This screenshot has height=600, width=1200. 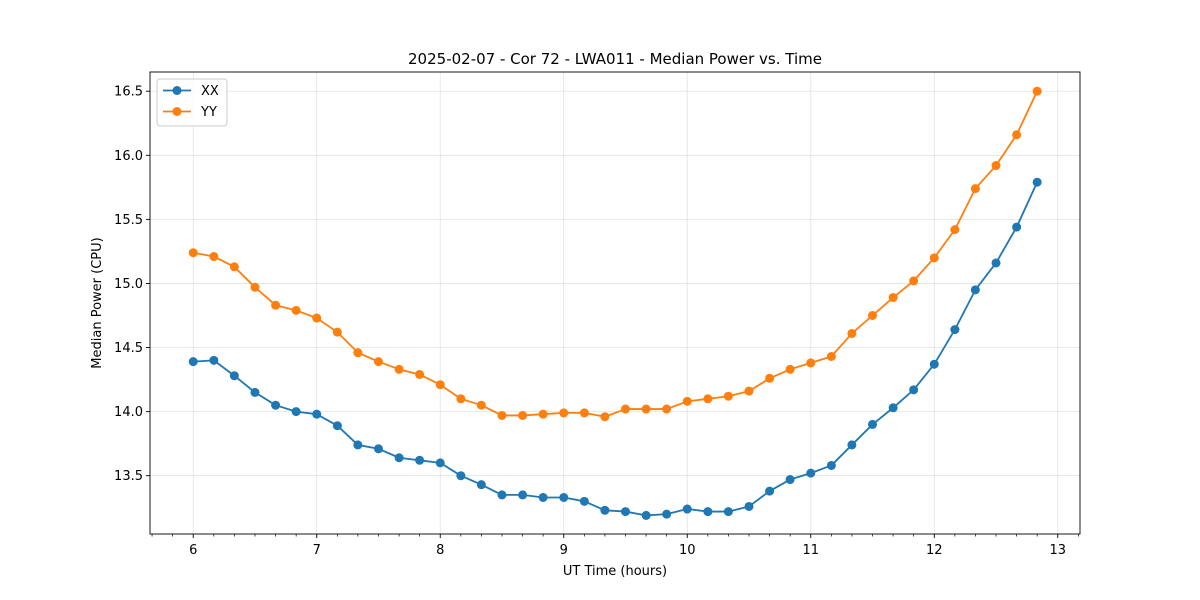 I want to click on y-tick-label: 16.0, so click(x=128, y=156).